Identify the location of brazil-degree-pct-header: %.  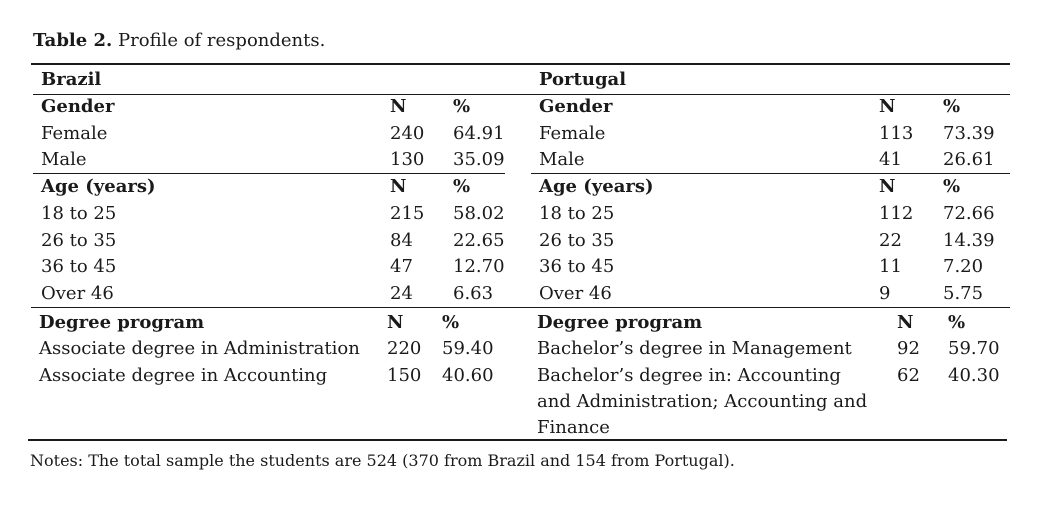
(451, 322).